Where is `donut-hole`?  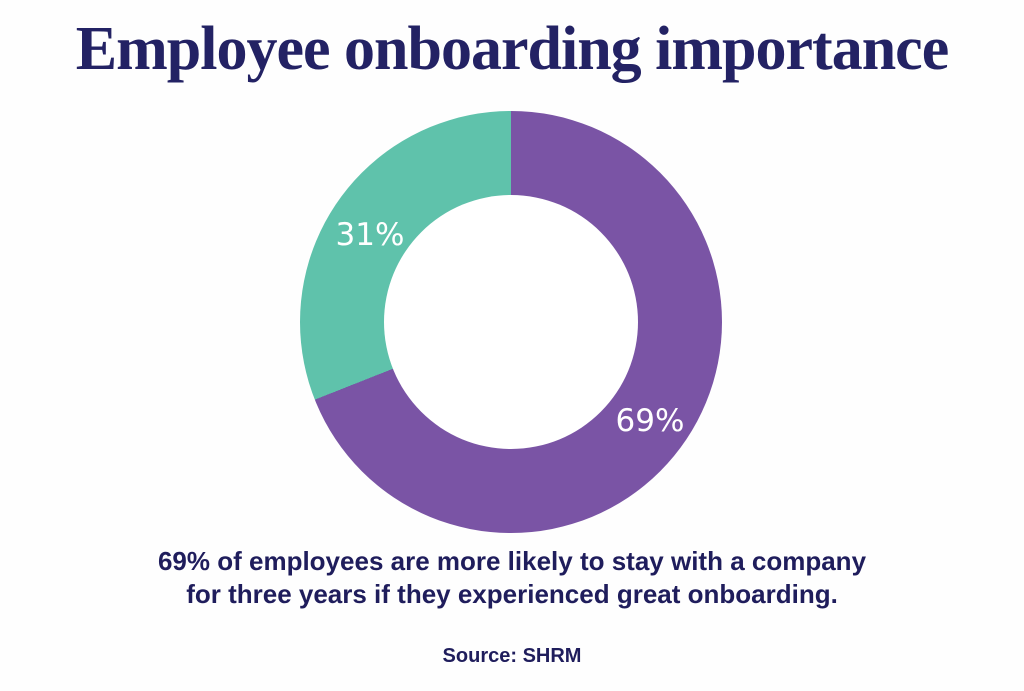
donut-hole is located at coordinates (511, 322).